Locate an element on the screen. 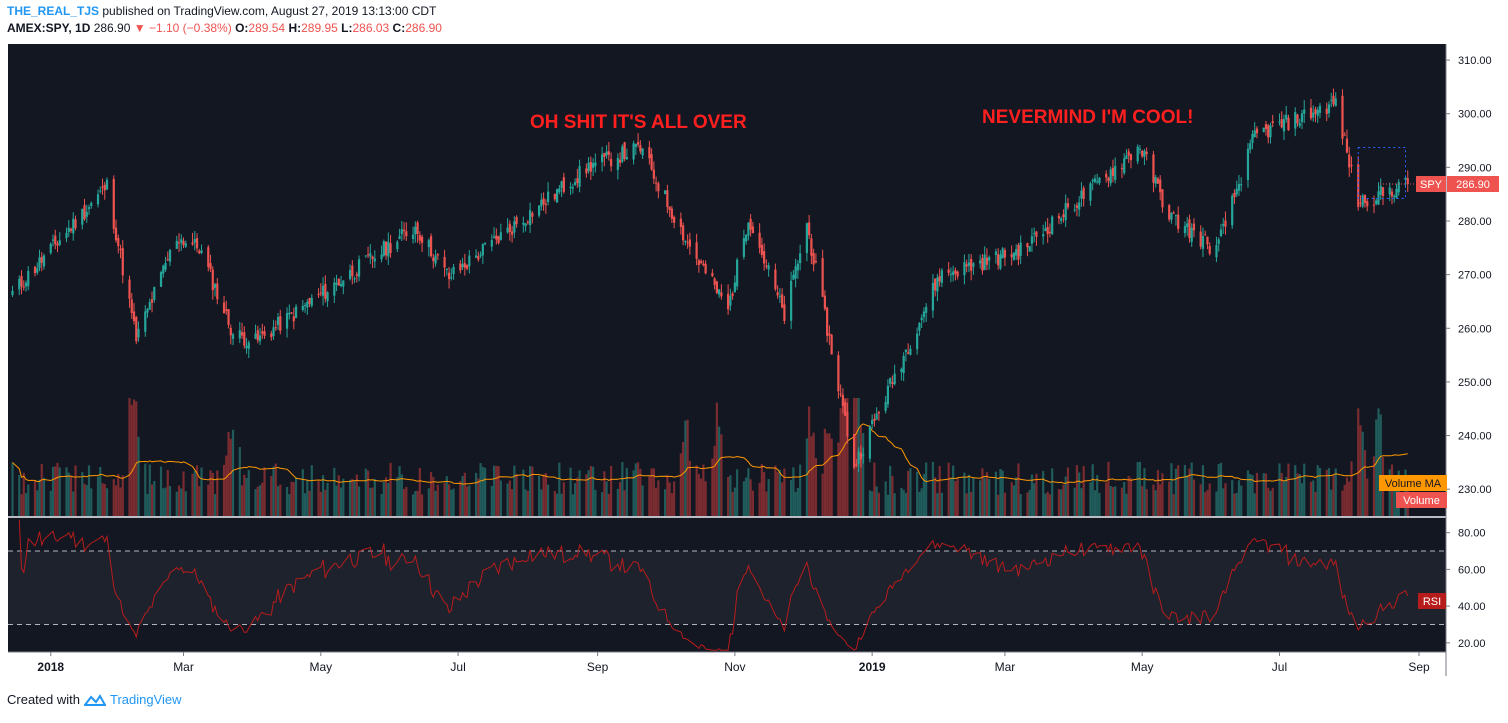  price-axis-label: 260.00 is located at coordinates (1475, 329).